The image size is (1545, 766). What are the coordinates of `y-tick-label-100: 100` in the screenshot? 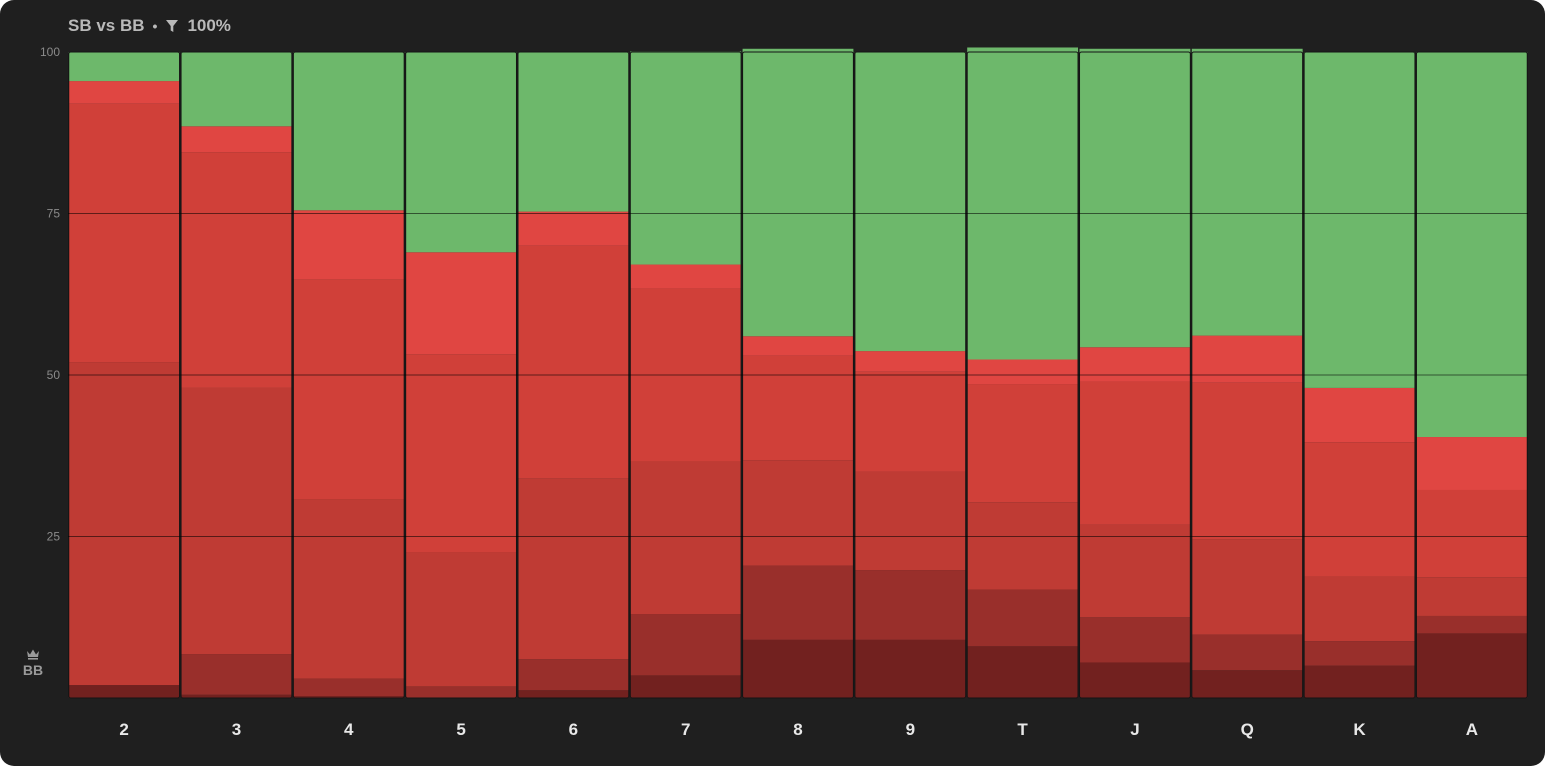 It's located at (50, 52).